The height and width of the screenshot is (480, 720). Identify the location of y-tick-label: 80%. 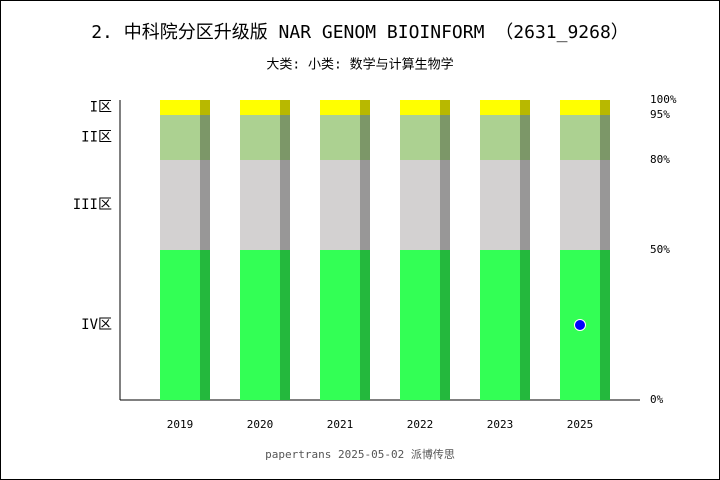
(660, 159).